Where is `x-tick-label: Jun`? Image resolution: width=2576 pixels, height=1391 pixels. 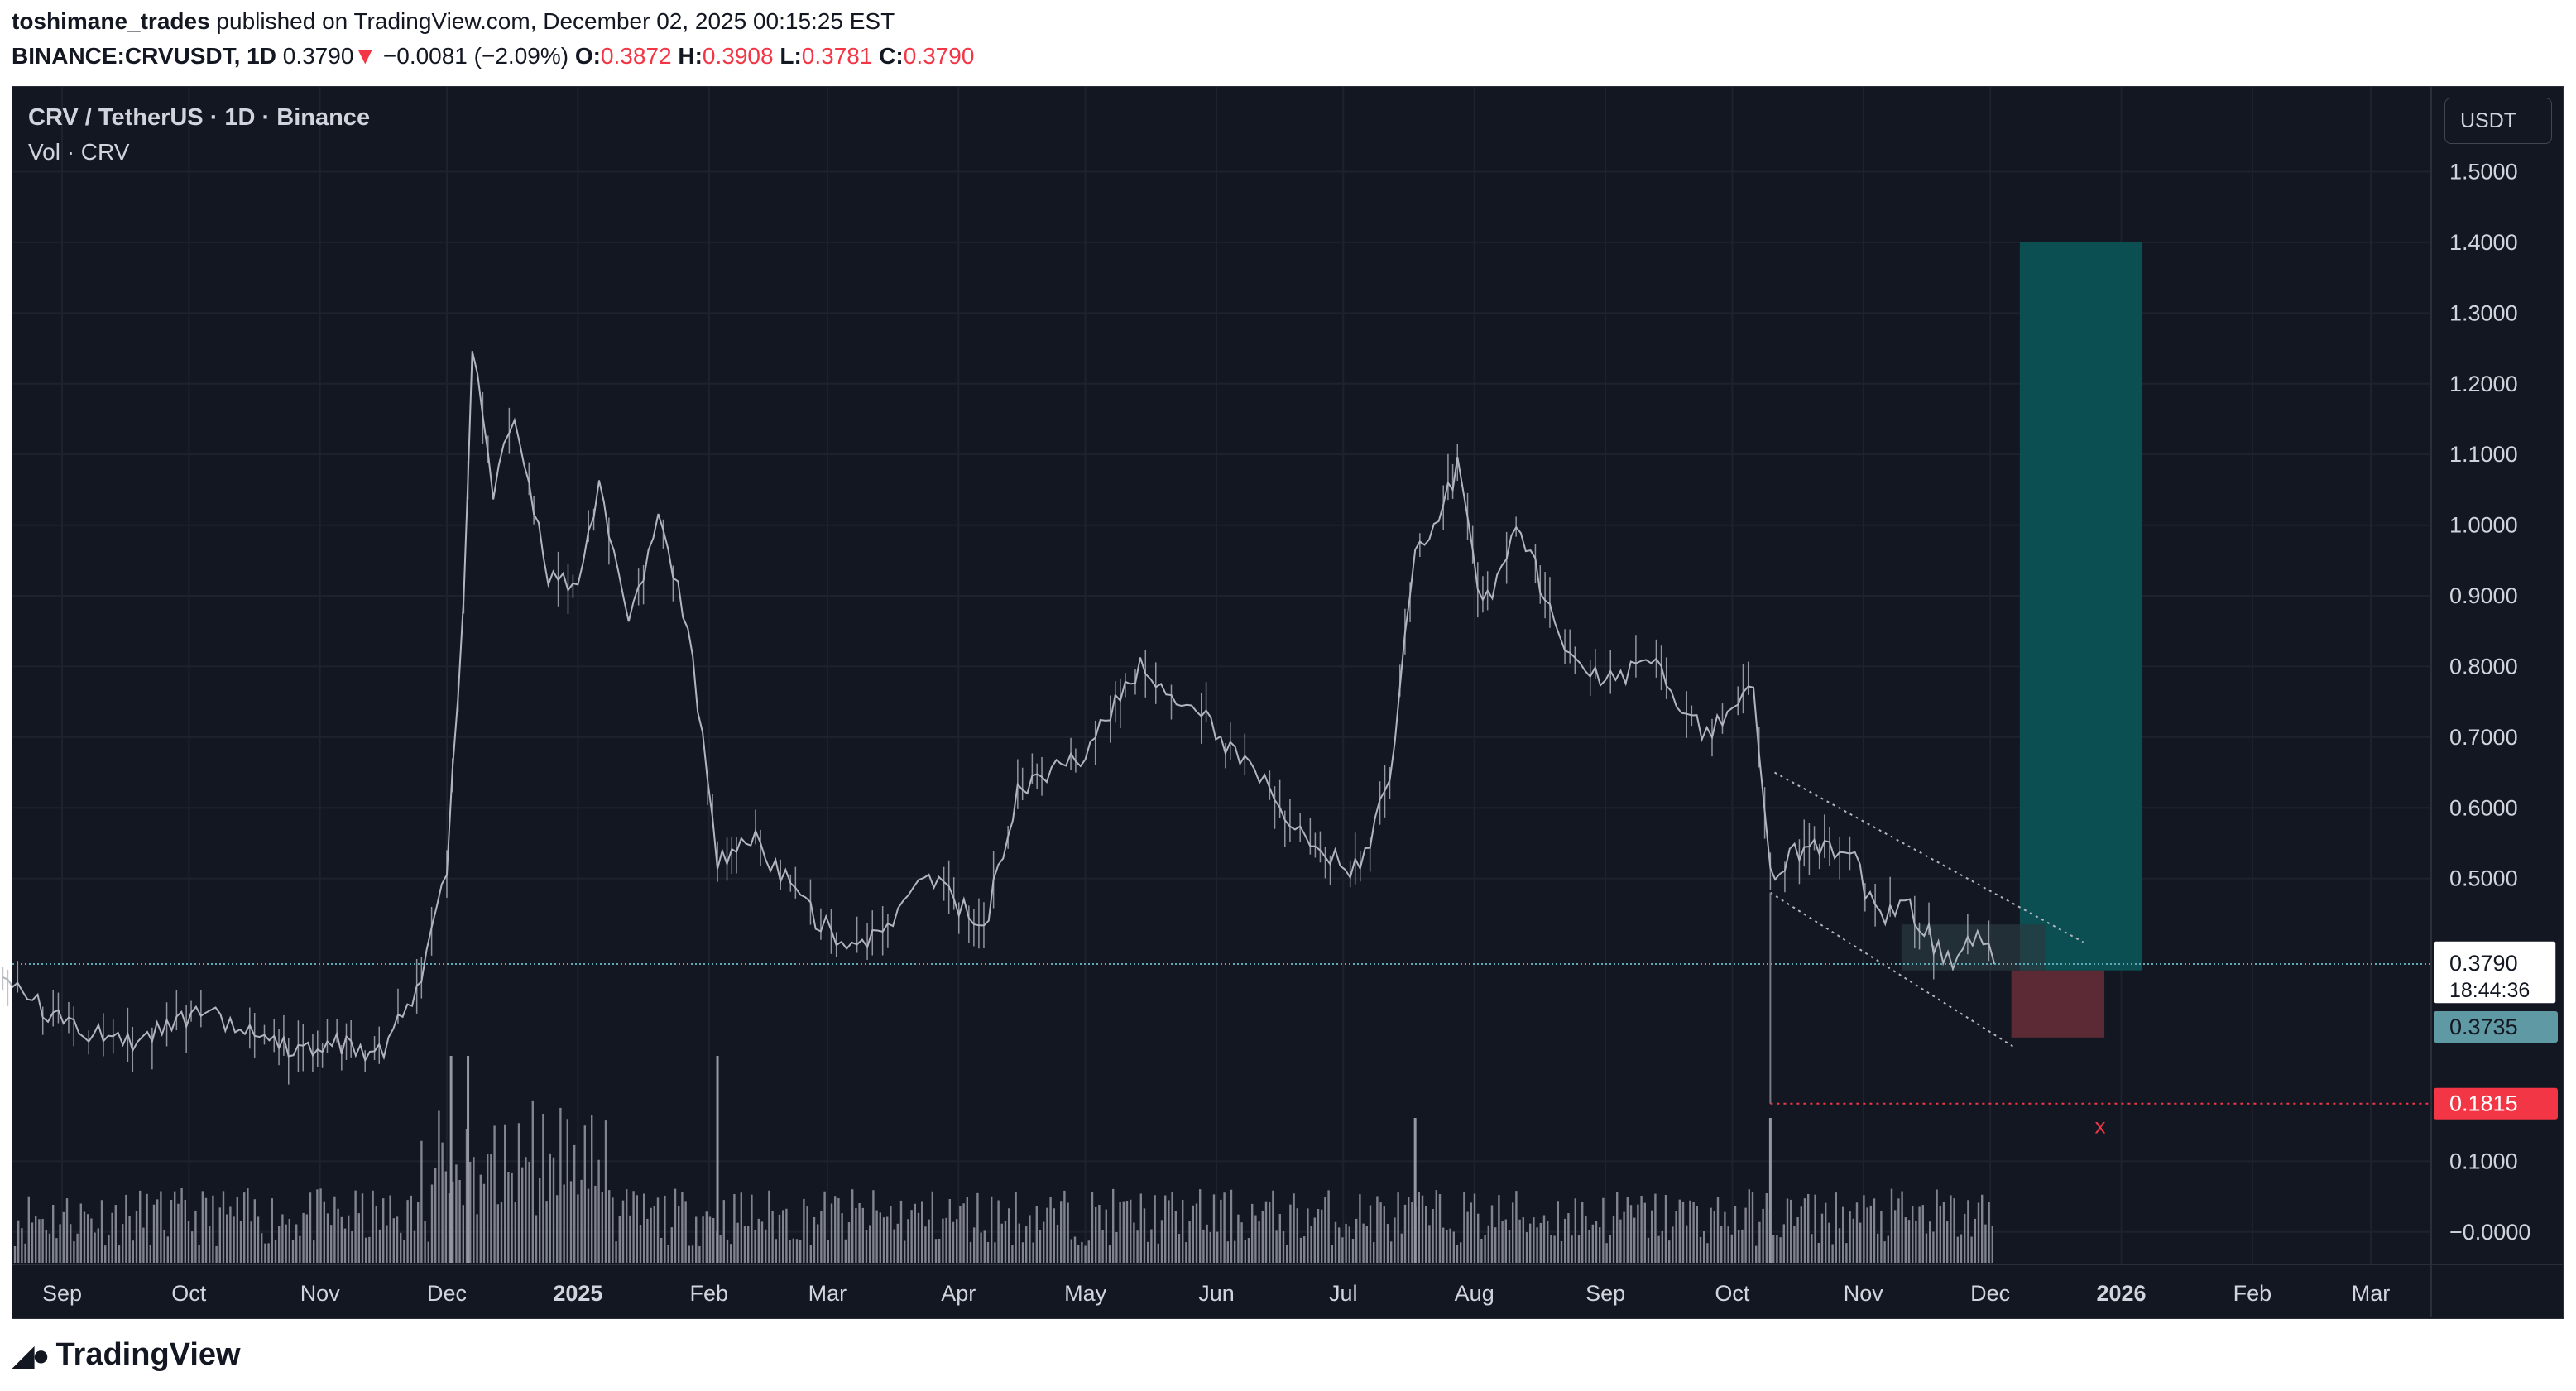 x-tick-label: Jun is located at coordinates (1217, 1293).